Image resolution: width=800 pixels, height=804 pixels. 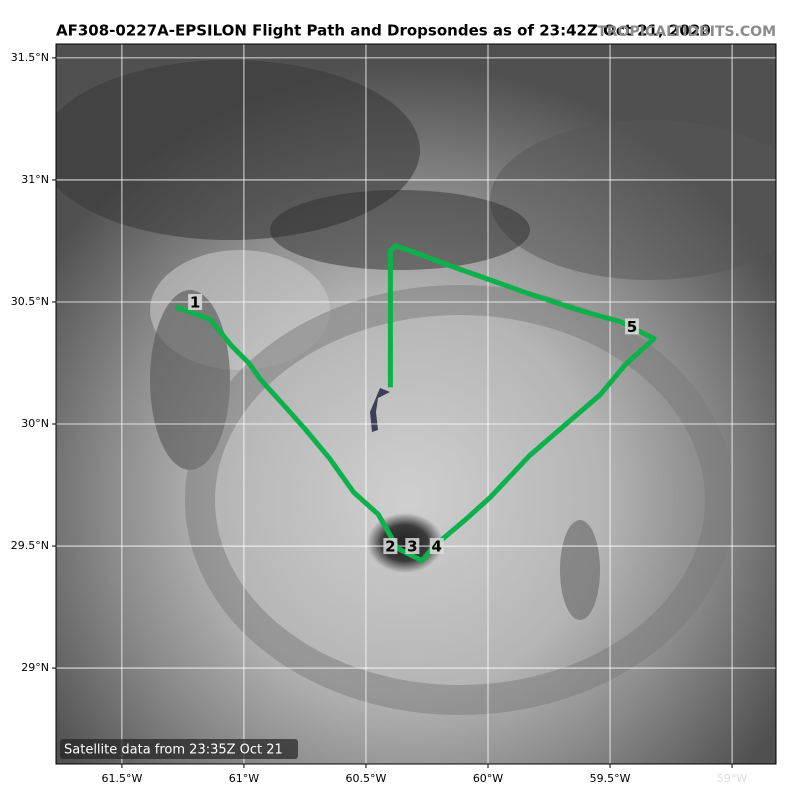 I want to click on dropsonde-label: 2, so click(x=390, y=547).